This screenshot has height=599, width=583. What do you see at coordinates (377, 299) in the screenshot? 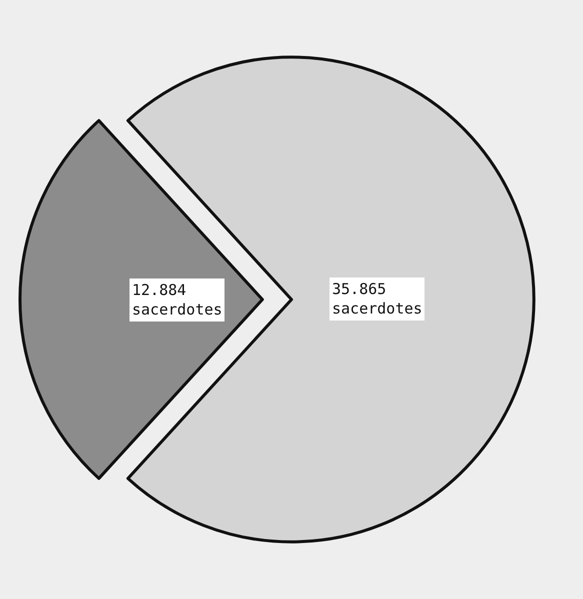
I see `data-label: 35.865 sacerdotes` at bounding box center [377, 299].